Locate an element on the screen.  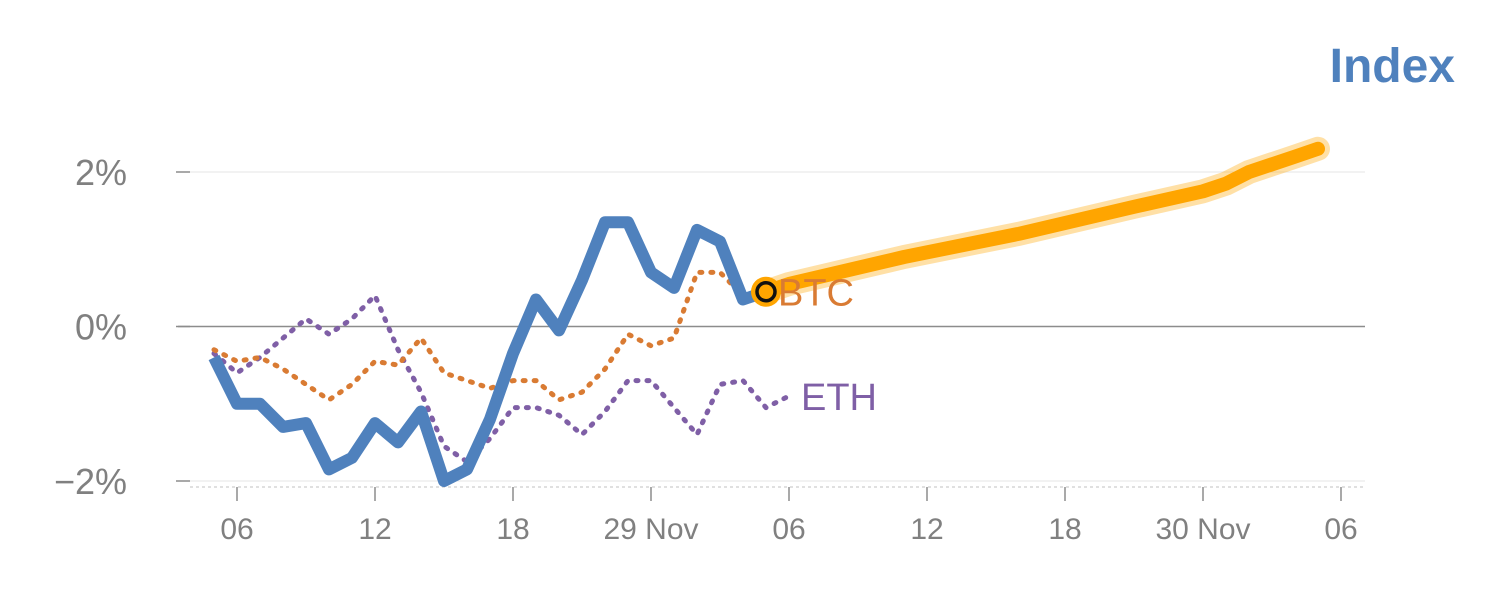
eth-series-line is located at coordinates (501, 379).